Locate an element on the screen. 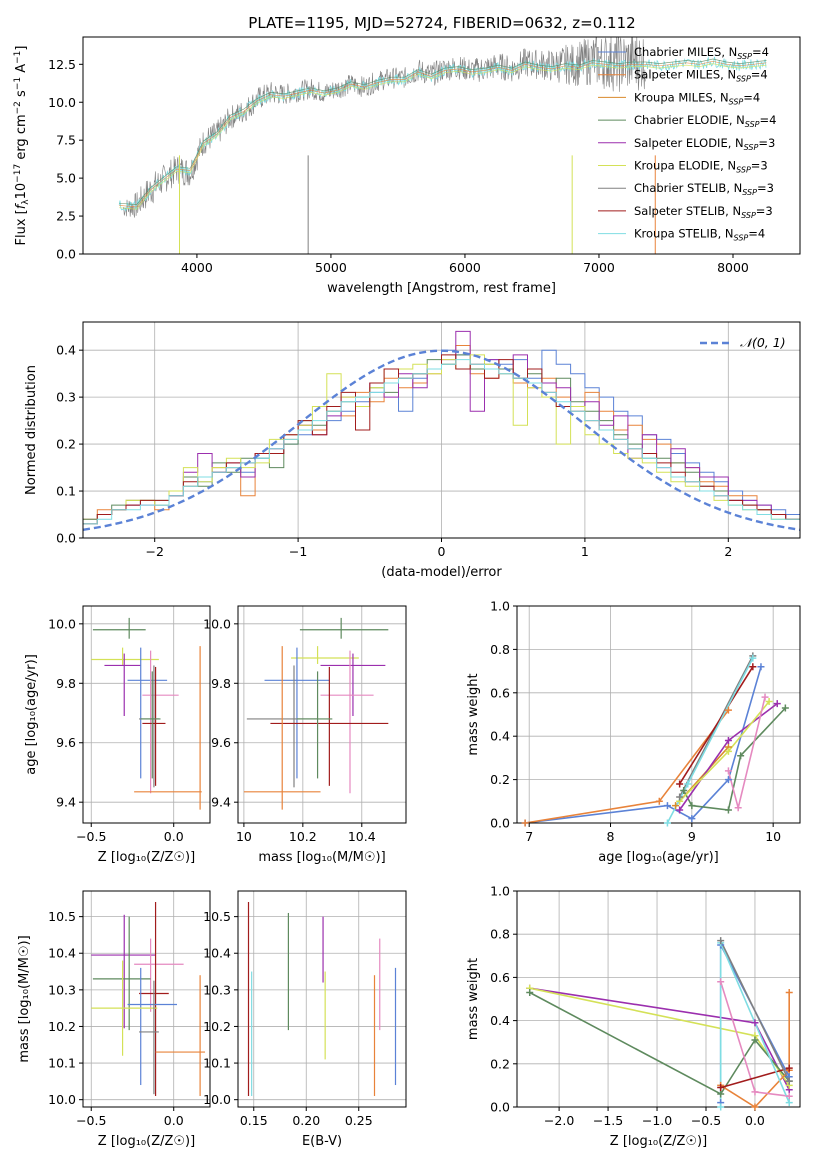 The height and width of the screenshot is (1170, 819). weight_vs_age-ytick-label: 0.8 is located at coordinates (500, 649).